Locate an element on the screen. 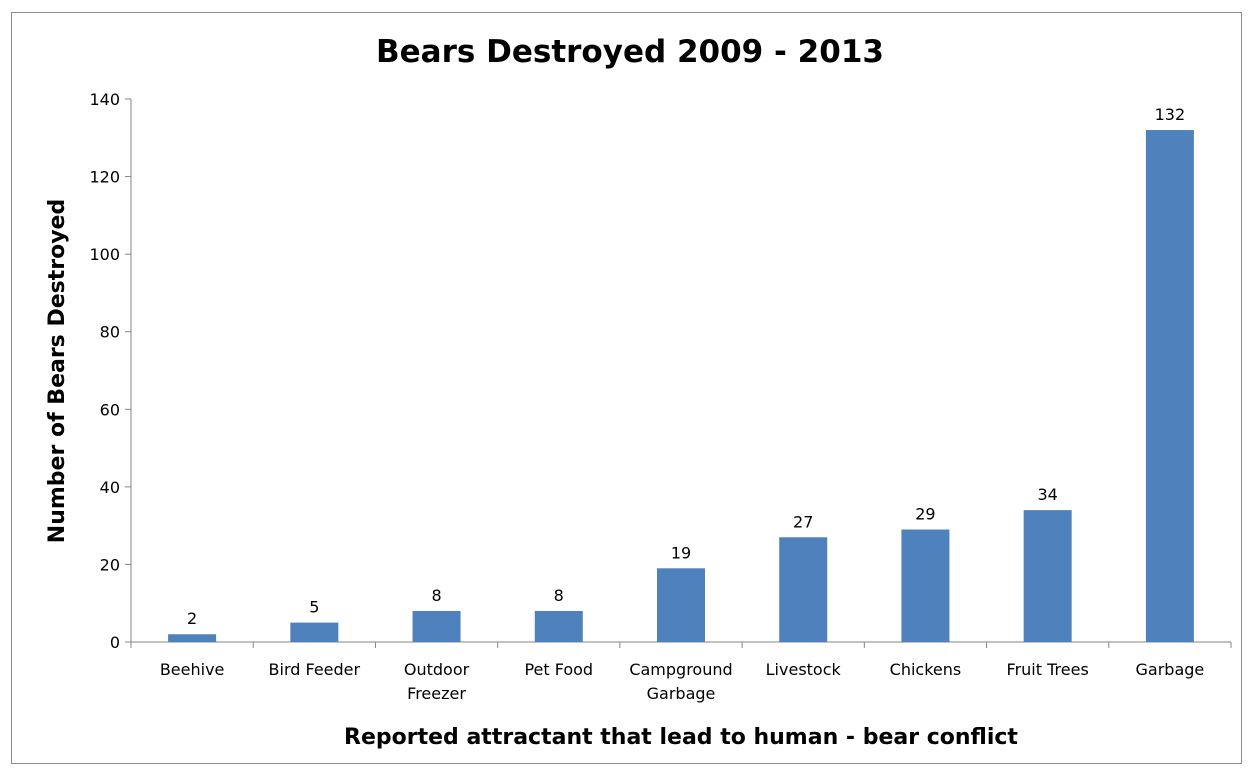 The width and height of the screenshot is (1250, 775). data-label: 29 is located at coordinates (925, 514).